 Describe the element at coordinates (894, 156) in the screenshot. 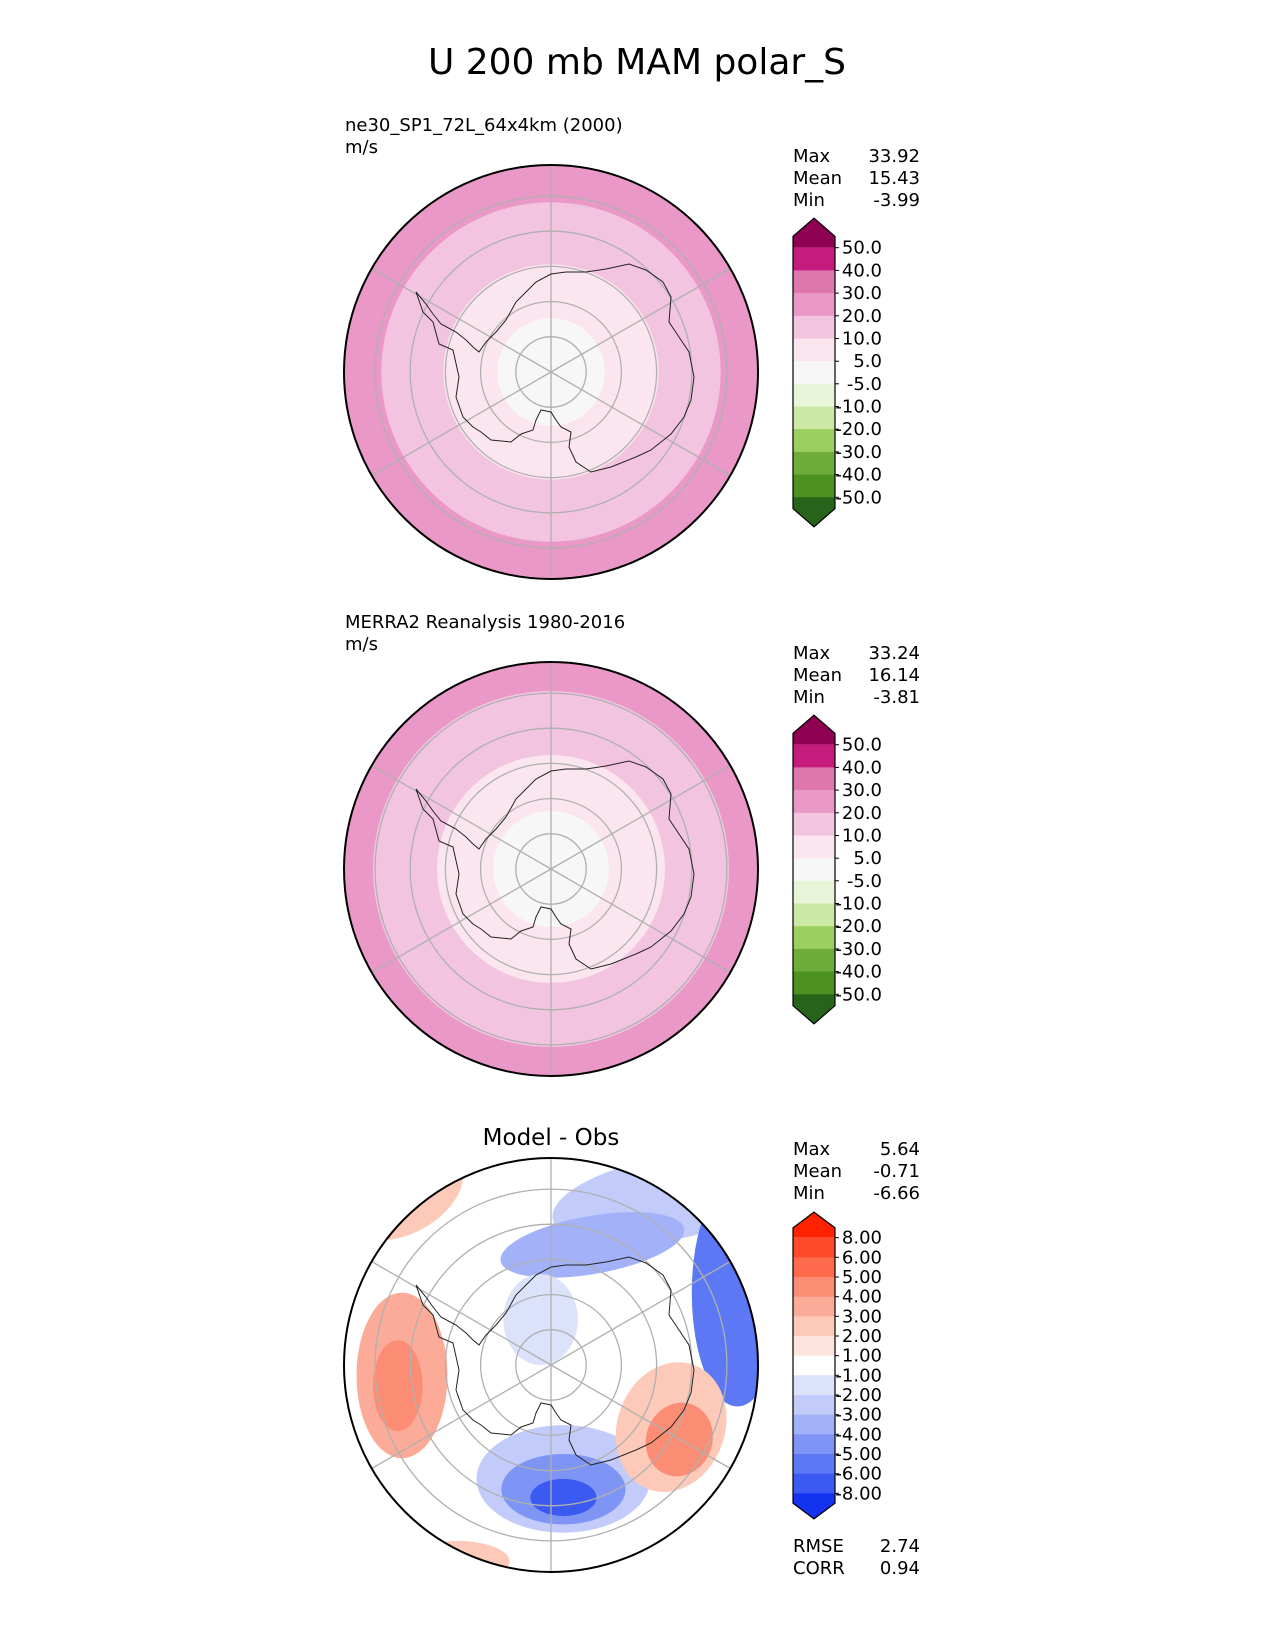

I see `stat-value-max: 33.92` at that location.